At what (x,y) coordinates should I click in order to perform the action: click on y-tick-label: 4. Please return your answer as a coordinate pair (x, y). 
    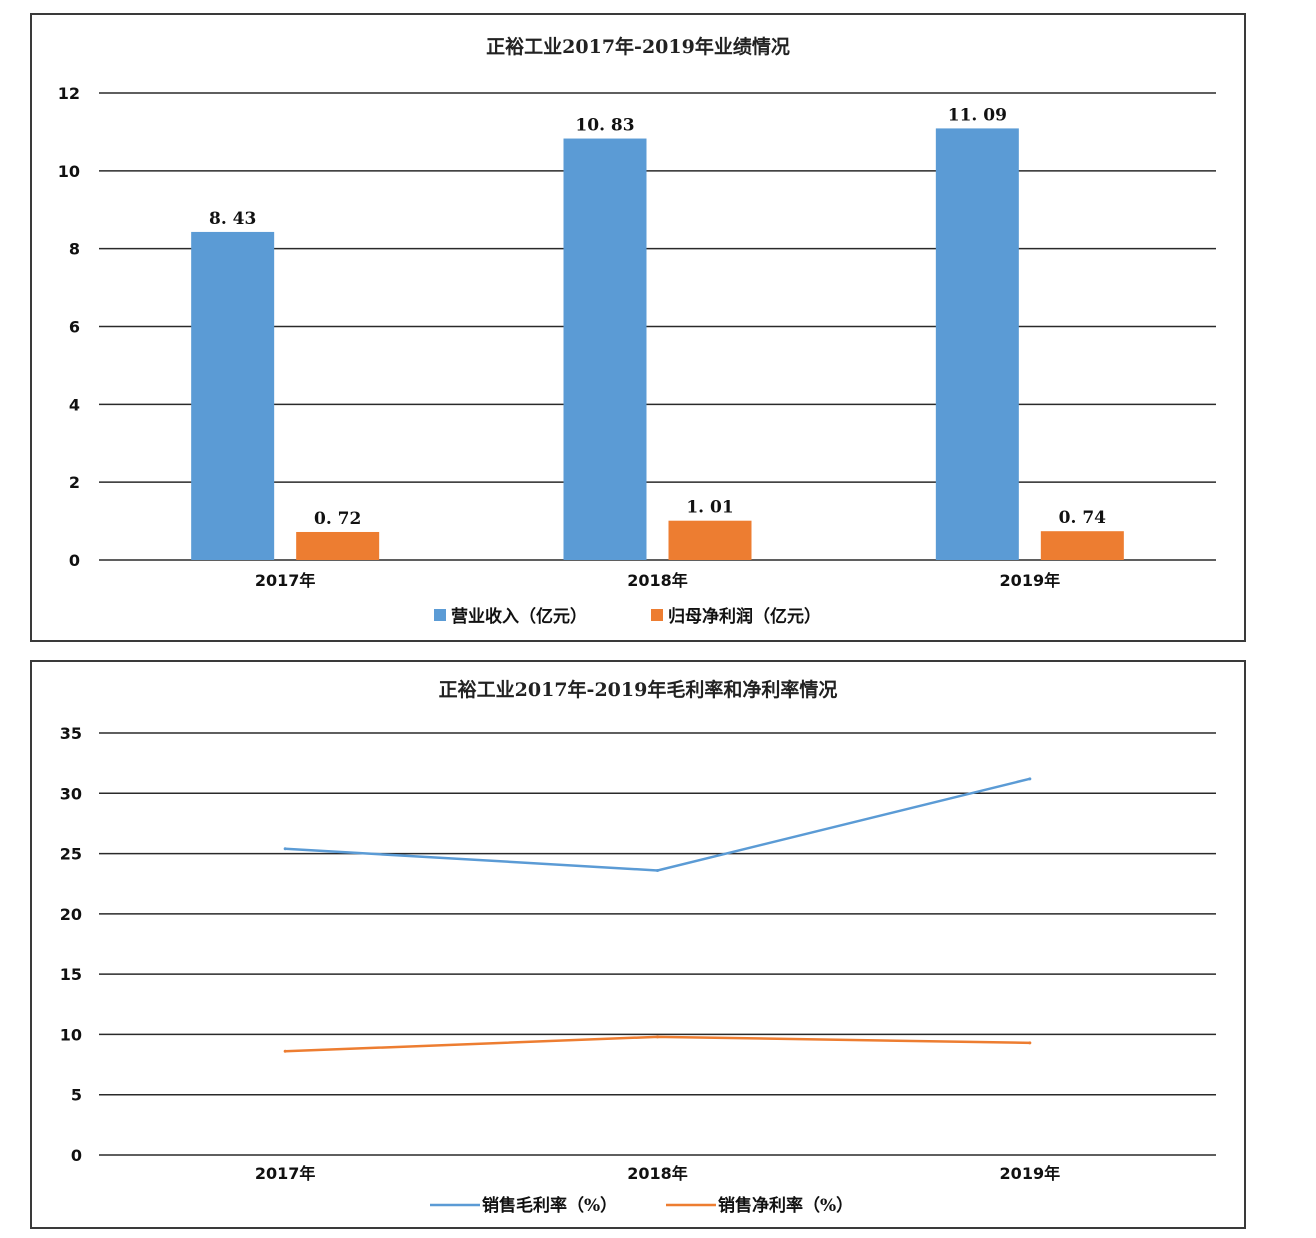
    Looking at the image, I should click on (74, 404).